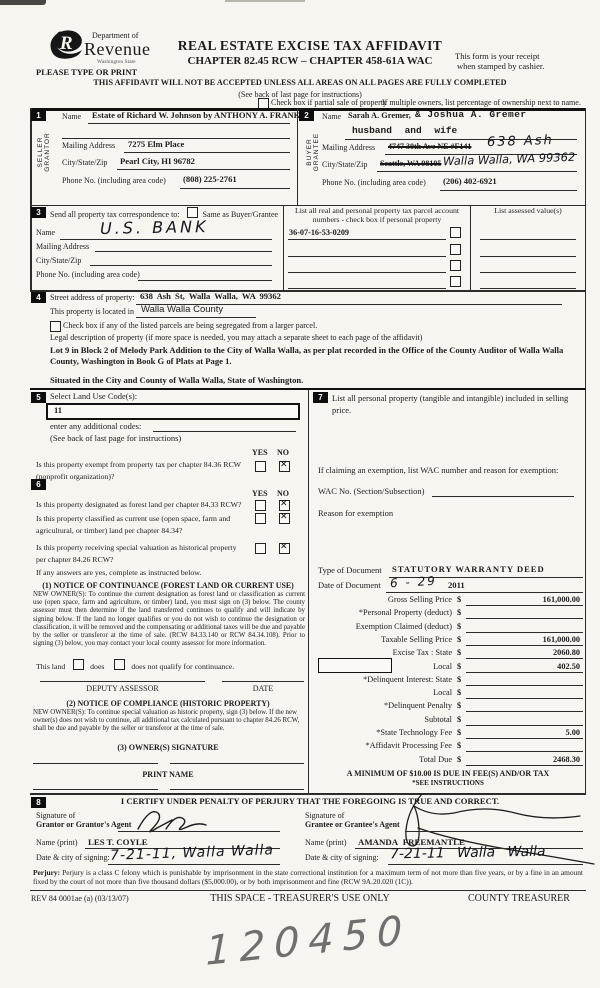  What do you see at coordinates (308, 291) in the screenshot?
I see `box-bottom-border` at bounding box center [308, 291].